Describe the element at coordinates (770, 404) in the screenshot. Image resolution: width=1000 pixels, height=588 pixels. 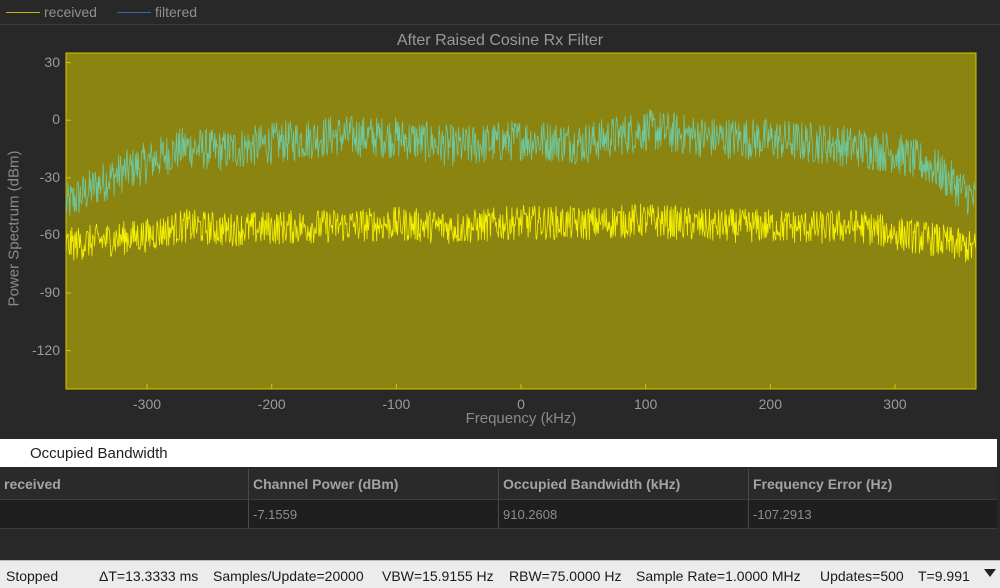
I see `x-tick-label: 200` at that location.